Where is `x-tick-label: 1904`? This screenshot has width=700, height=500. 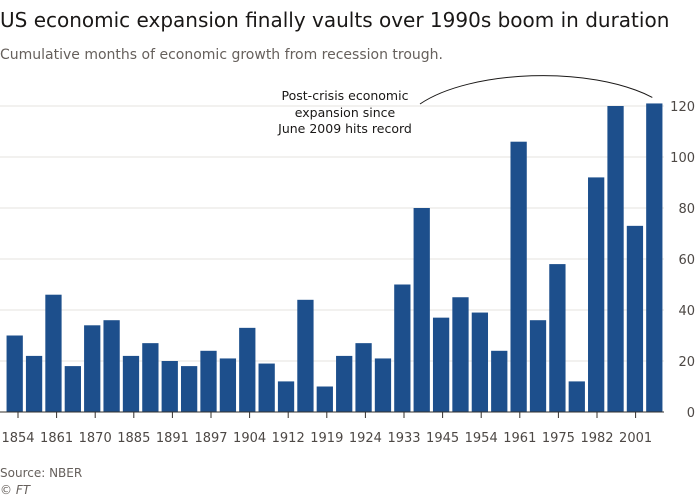
x-tick-label: 1904 is located at coordinates (249, 438).